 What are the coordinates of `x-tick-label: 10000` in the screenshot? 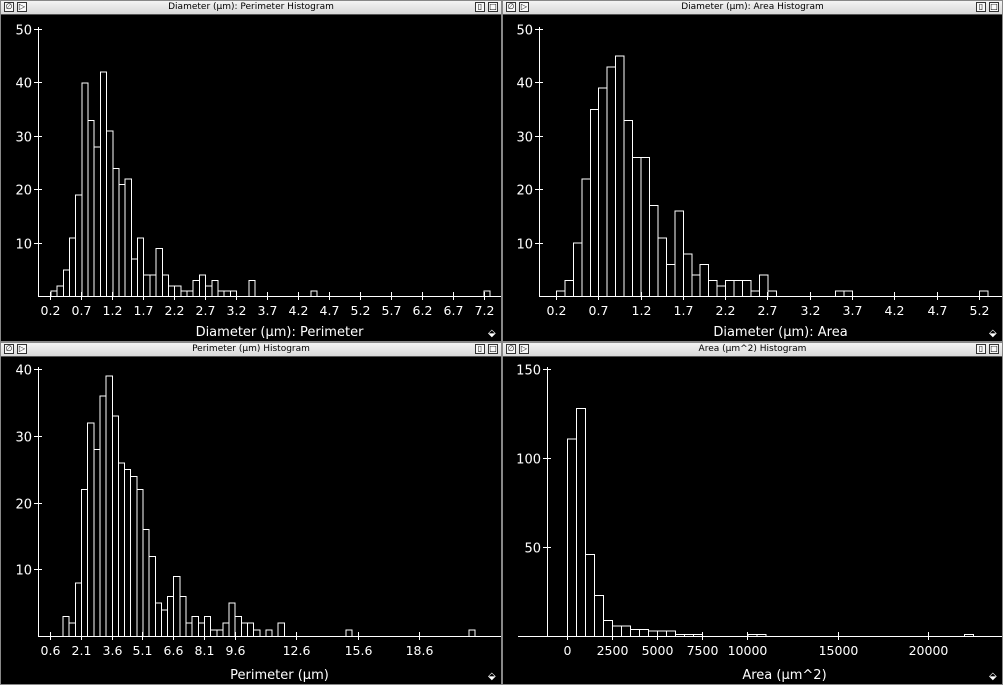 It's located at (748, 650).